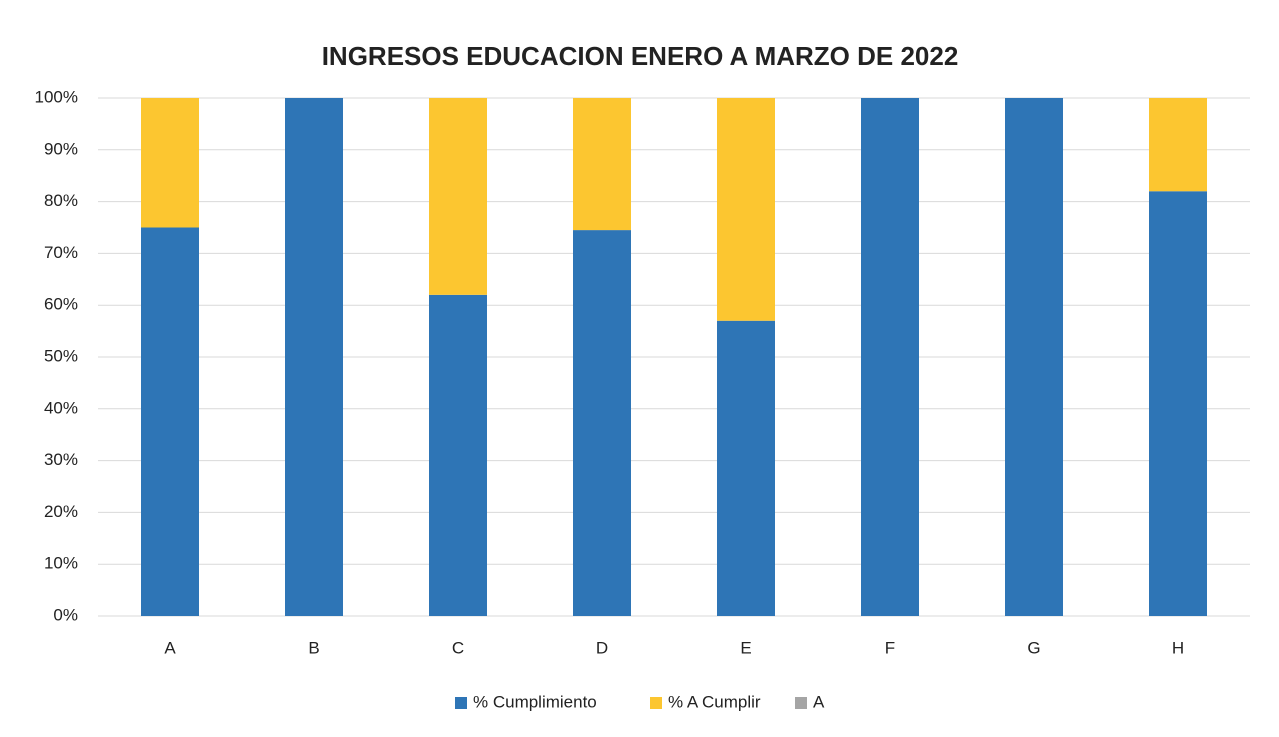 This screenshot has height=737, width=1279. Describe the element at coordinates (640, 56) in the screenshot. I see `chart-title: INGRESOS EDUCACION ENERO A MARZO DE 2022` at that location.